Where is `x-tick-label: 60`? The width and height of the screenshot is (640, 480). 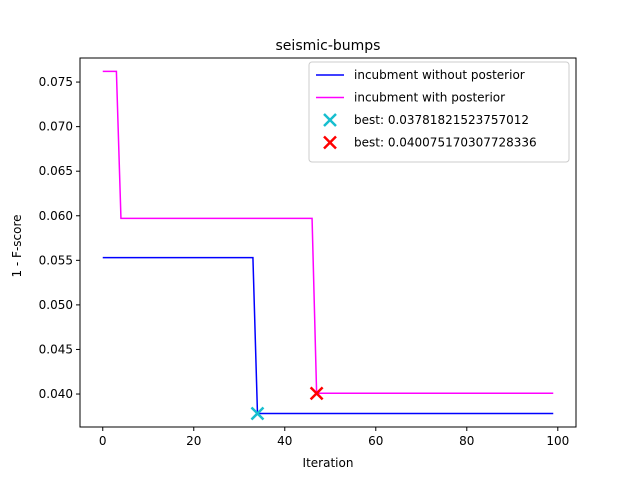
x-tick-label: 60 is located at coordinates (375, 441).